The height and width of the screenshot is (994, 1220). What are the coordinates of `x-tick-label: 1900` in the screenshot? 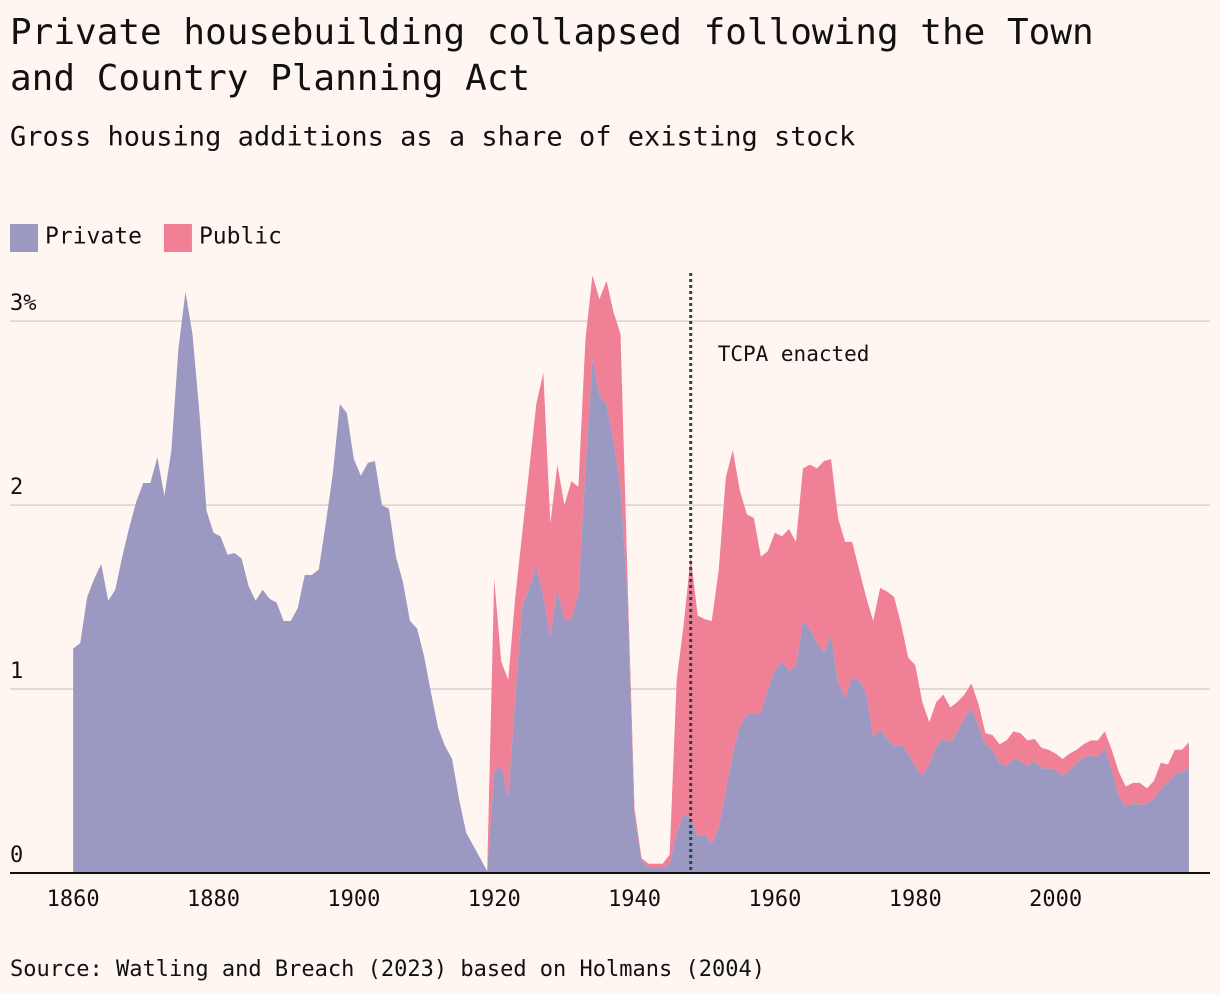 It's located at (353, 899).